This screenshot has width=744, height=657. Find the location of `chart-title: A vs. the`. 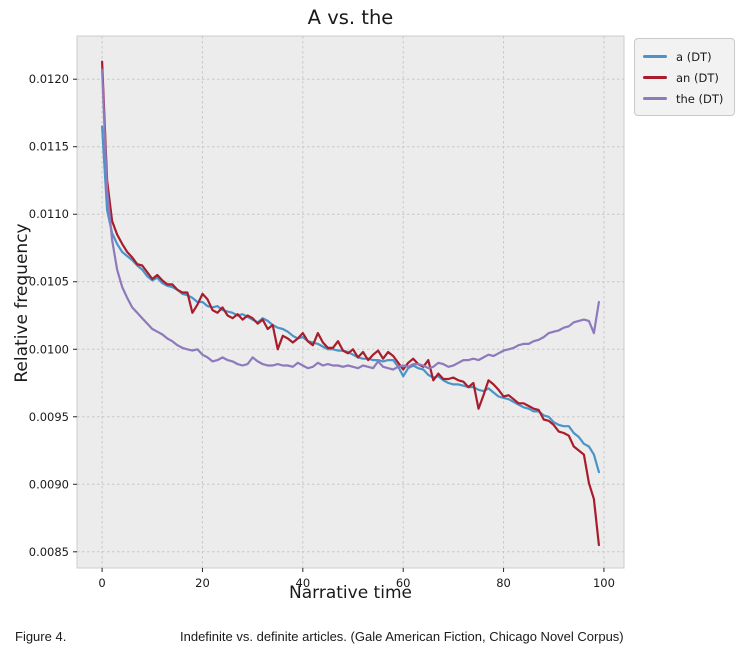

chart-title: A vs. the is located at coordinates (350, 17).